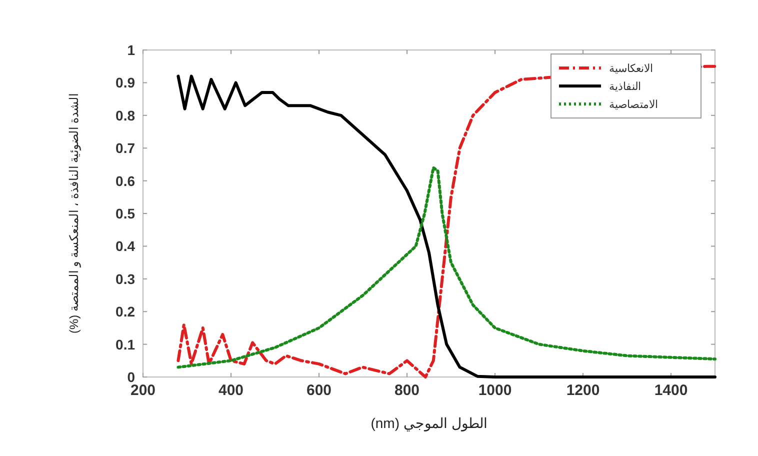 This screenshot has height=456, width=758. What do you see at coordinates (74, 214) in the screenshot?
I see `y-axis-title: الشدة الضوئية النافذة ، المنعكسة و الممتصة (%)` at bounding box center [74, 214].